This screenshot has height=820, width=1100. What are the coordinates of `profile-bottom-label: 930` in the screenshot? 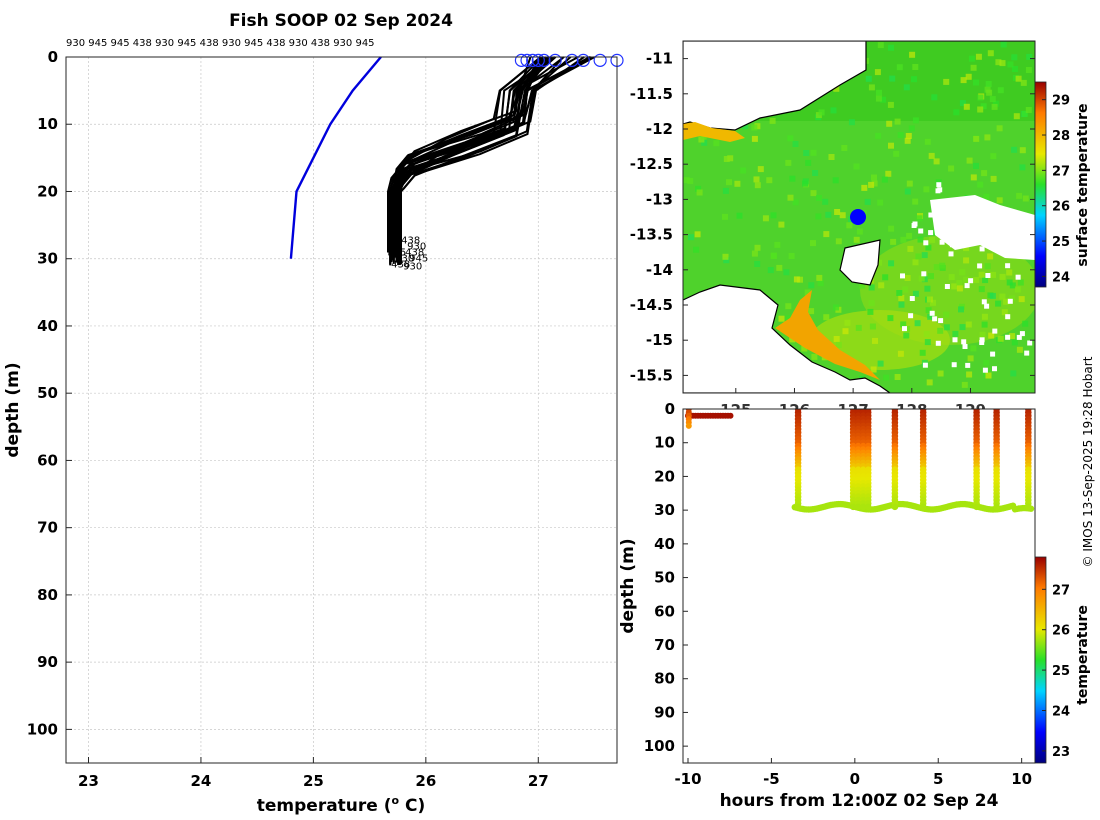 It's located at (416, 246).